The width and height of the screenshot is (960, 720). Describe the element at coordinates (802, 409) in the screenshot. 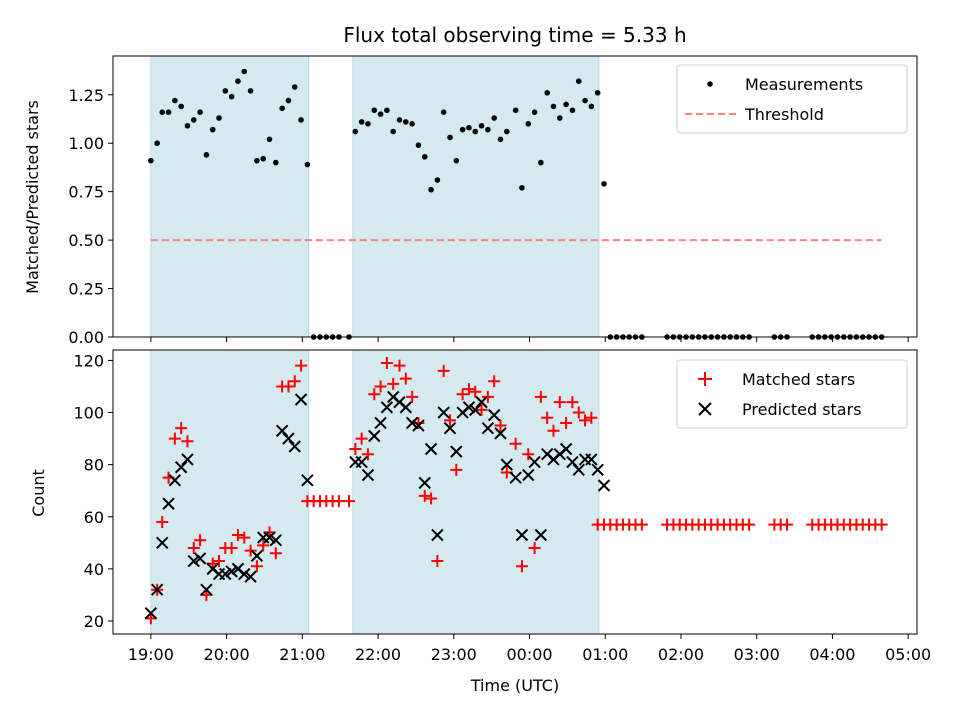

I see `legend-predicted-label: Predicted stars` at that location.